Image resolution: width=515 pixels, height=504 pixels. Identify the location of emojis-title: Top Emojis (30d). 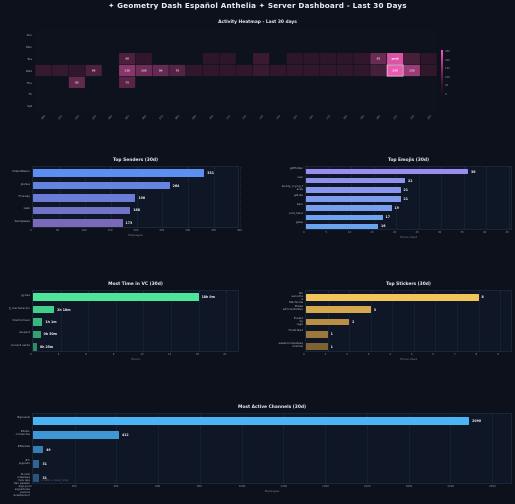
(408, 160).